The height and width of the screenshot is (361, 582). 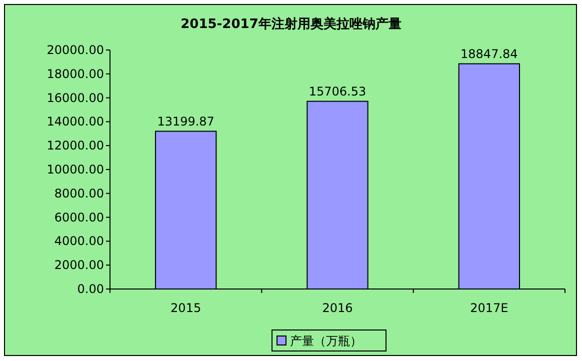 What do you see at coordinates (185, 121) in the screenshot?
I see `text: 13199.87` at bounding box center [185, 121].